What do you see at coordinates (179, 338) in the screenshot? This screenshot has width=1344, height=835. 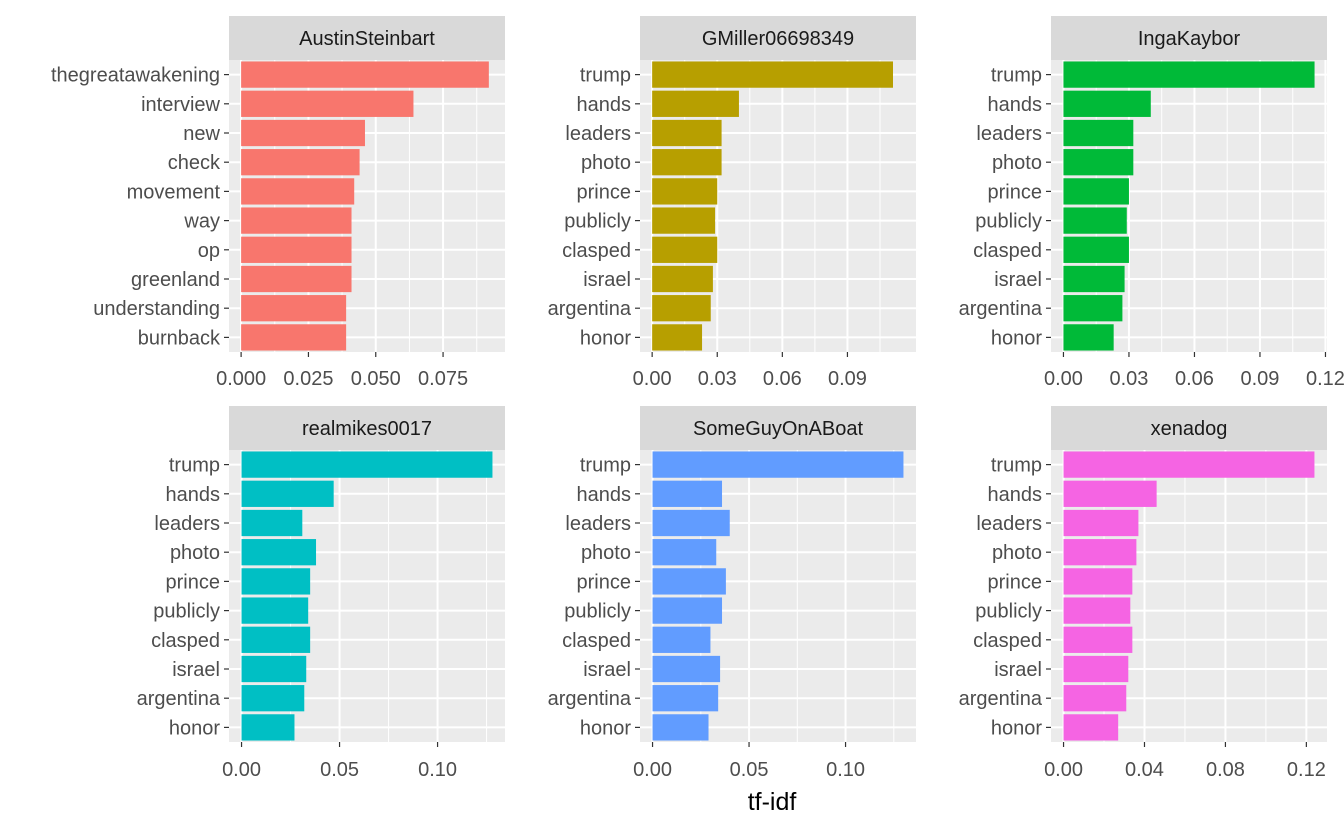 I see `category-label: burnback` at bounding box center [179, 338].